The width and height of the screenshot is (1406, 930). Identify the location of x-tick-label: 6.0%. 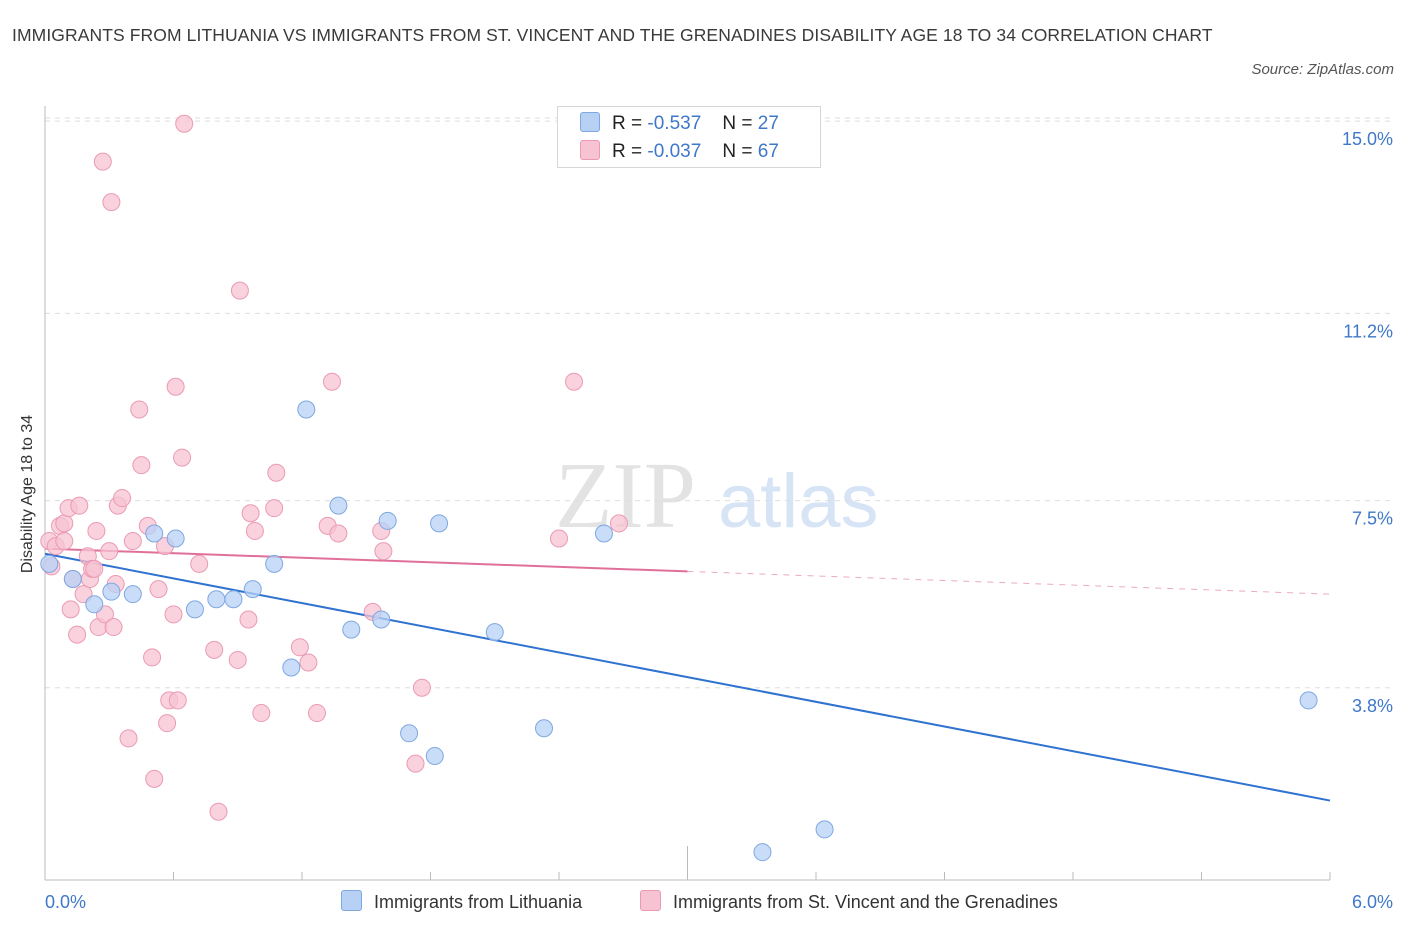
(1372, 902).